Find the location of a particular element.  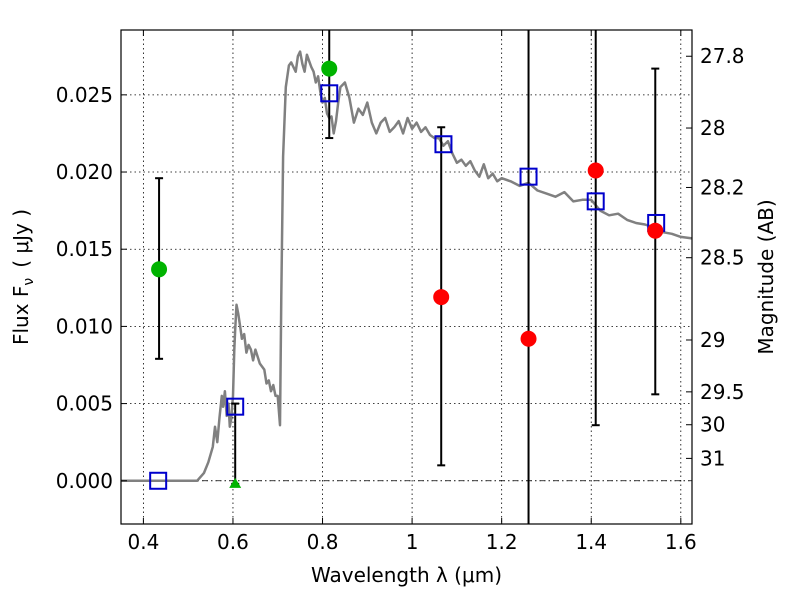

y-tick-label: 0.000 is located at coordinates (84, 481).